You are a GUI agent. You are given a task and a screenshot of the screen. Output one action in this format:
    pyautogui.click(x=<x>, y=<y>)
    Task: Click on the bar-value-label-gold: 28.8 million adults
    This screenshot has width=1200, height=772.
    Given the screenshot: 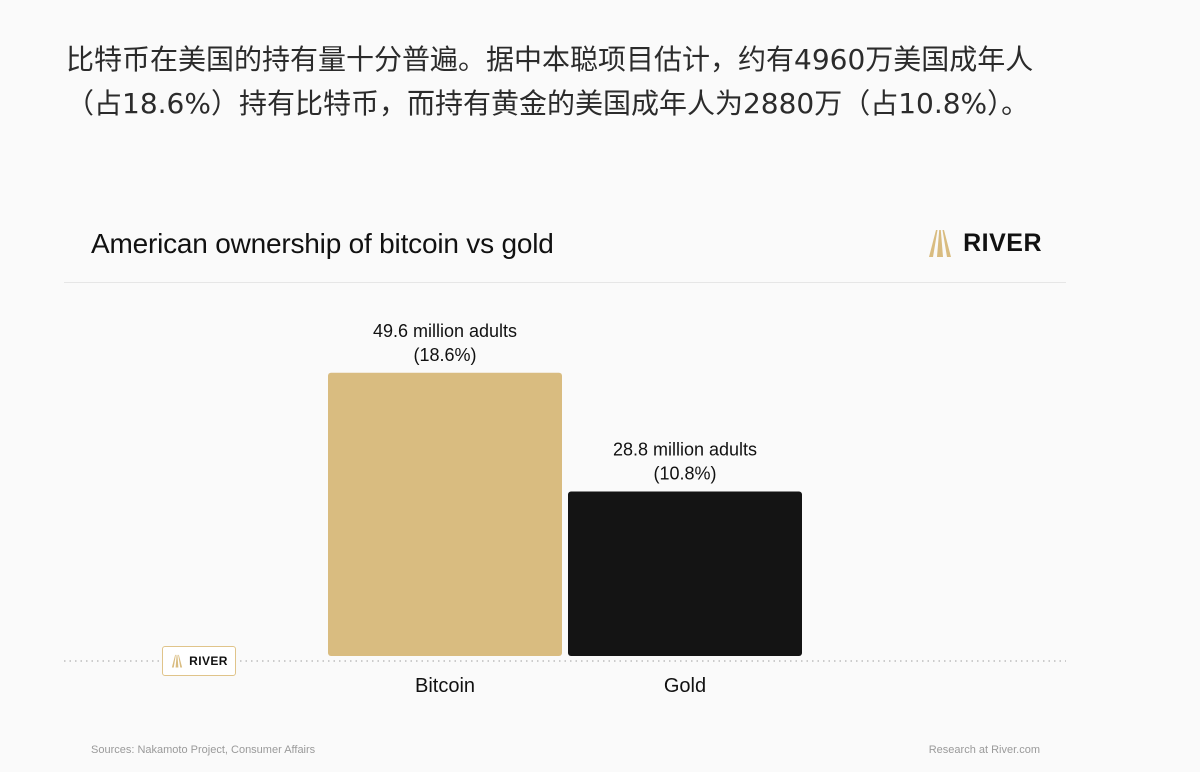 What is the action you would take?
    pyautogui.click(x=685, y=450)
    